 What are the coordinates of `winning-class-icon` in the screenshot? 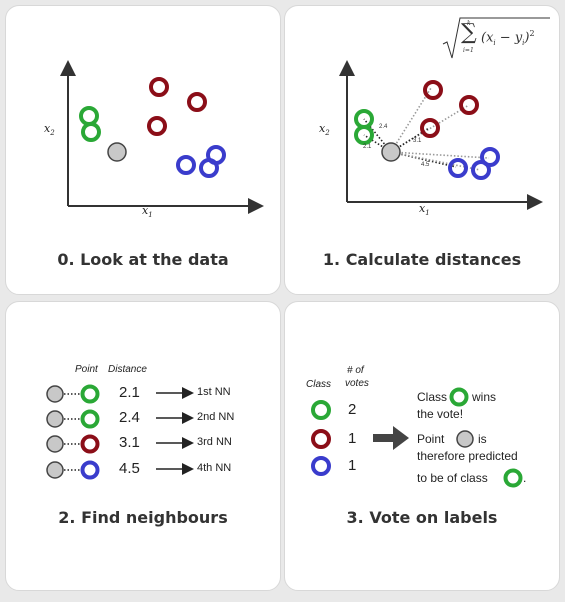 It's located at (459, 397).